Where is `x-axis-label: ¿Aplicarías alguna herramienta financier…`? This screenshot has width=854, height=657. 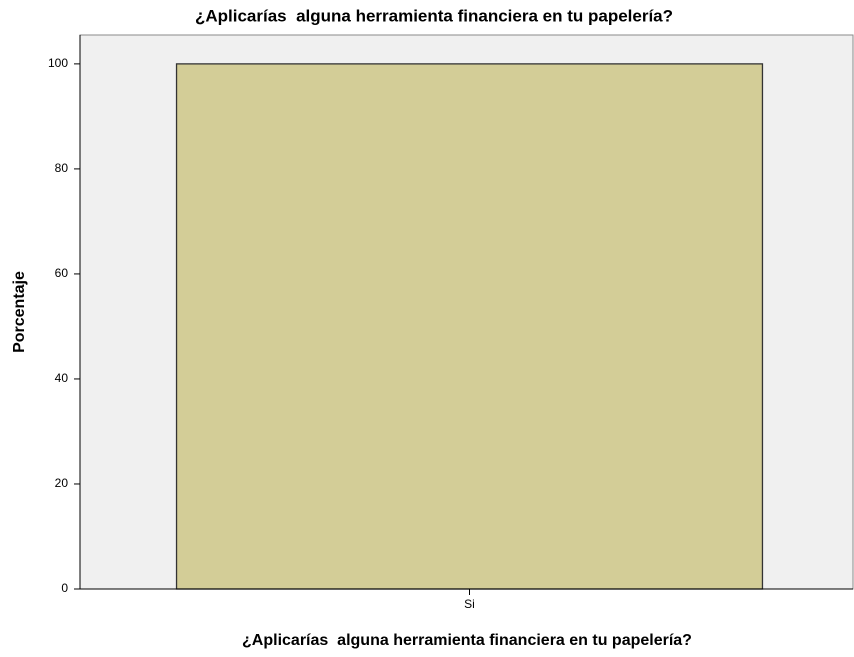 x-axis-label: ¿Aplicarías alguna herramienta financier… is located at coordinates (467, 640).